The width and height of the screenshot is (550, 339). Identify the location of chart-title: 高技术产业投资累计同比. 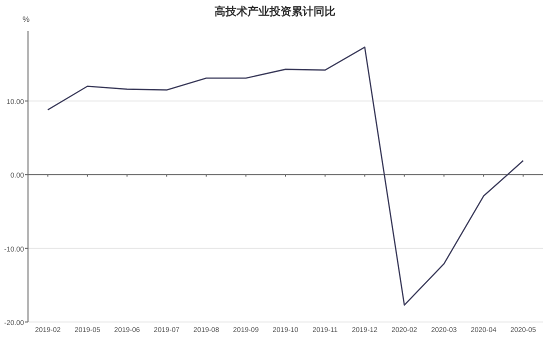
(275, 11).